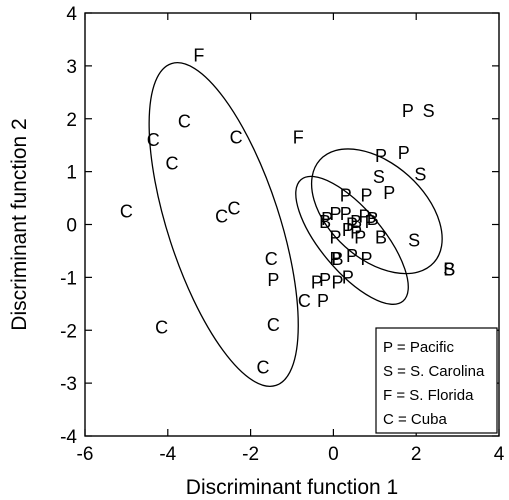 The image size is (509, 500). What do you see at coordinates (419, 347) in the screenshot?
I see `legend-entry: P = Pacific` at bounding box center [419, 347].